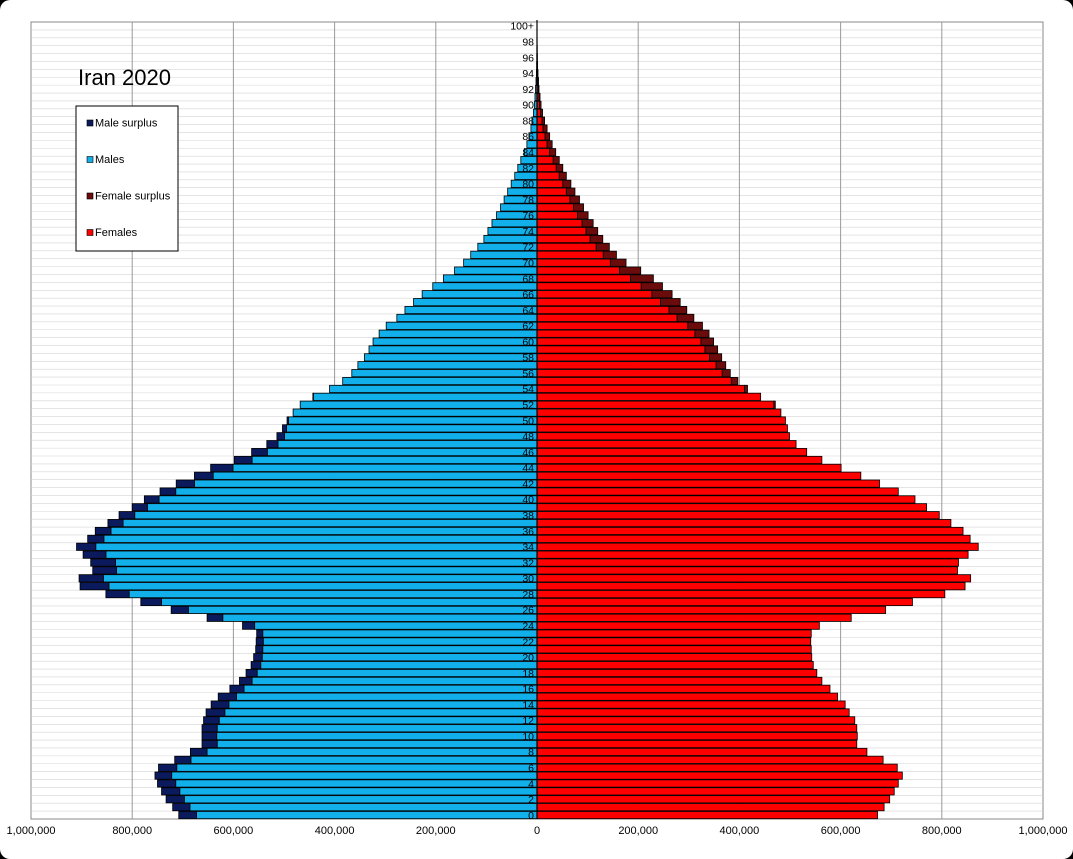 This screenshot has height=859, width=1073. What do you see at coordinates (528, 121) in the screenshot?
I see `age-tick-label: 88` at bounding box center [528, 121].